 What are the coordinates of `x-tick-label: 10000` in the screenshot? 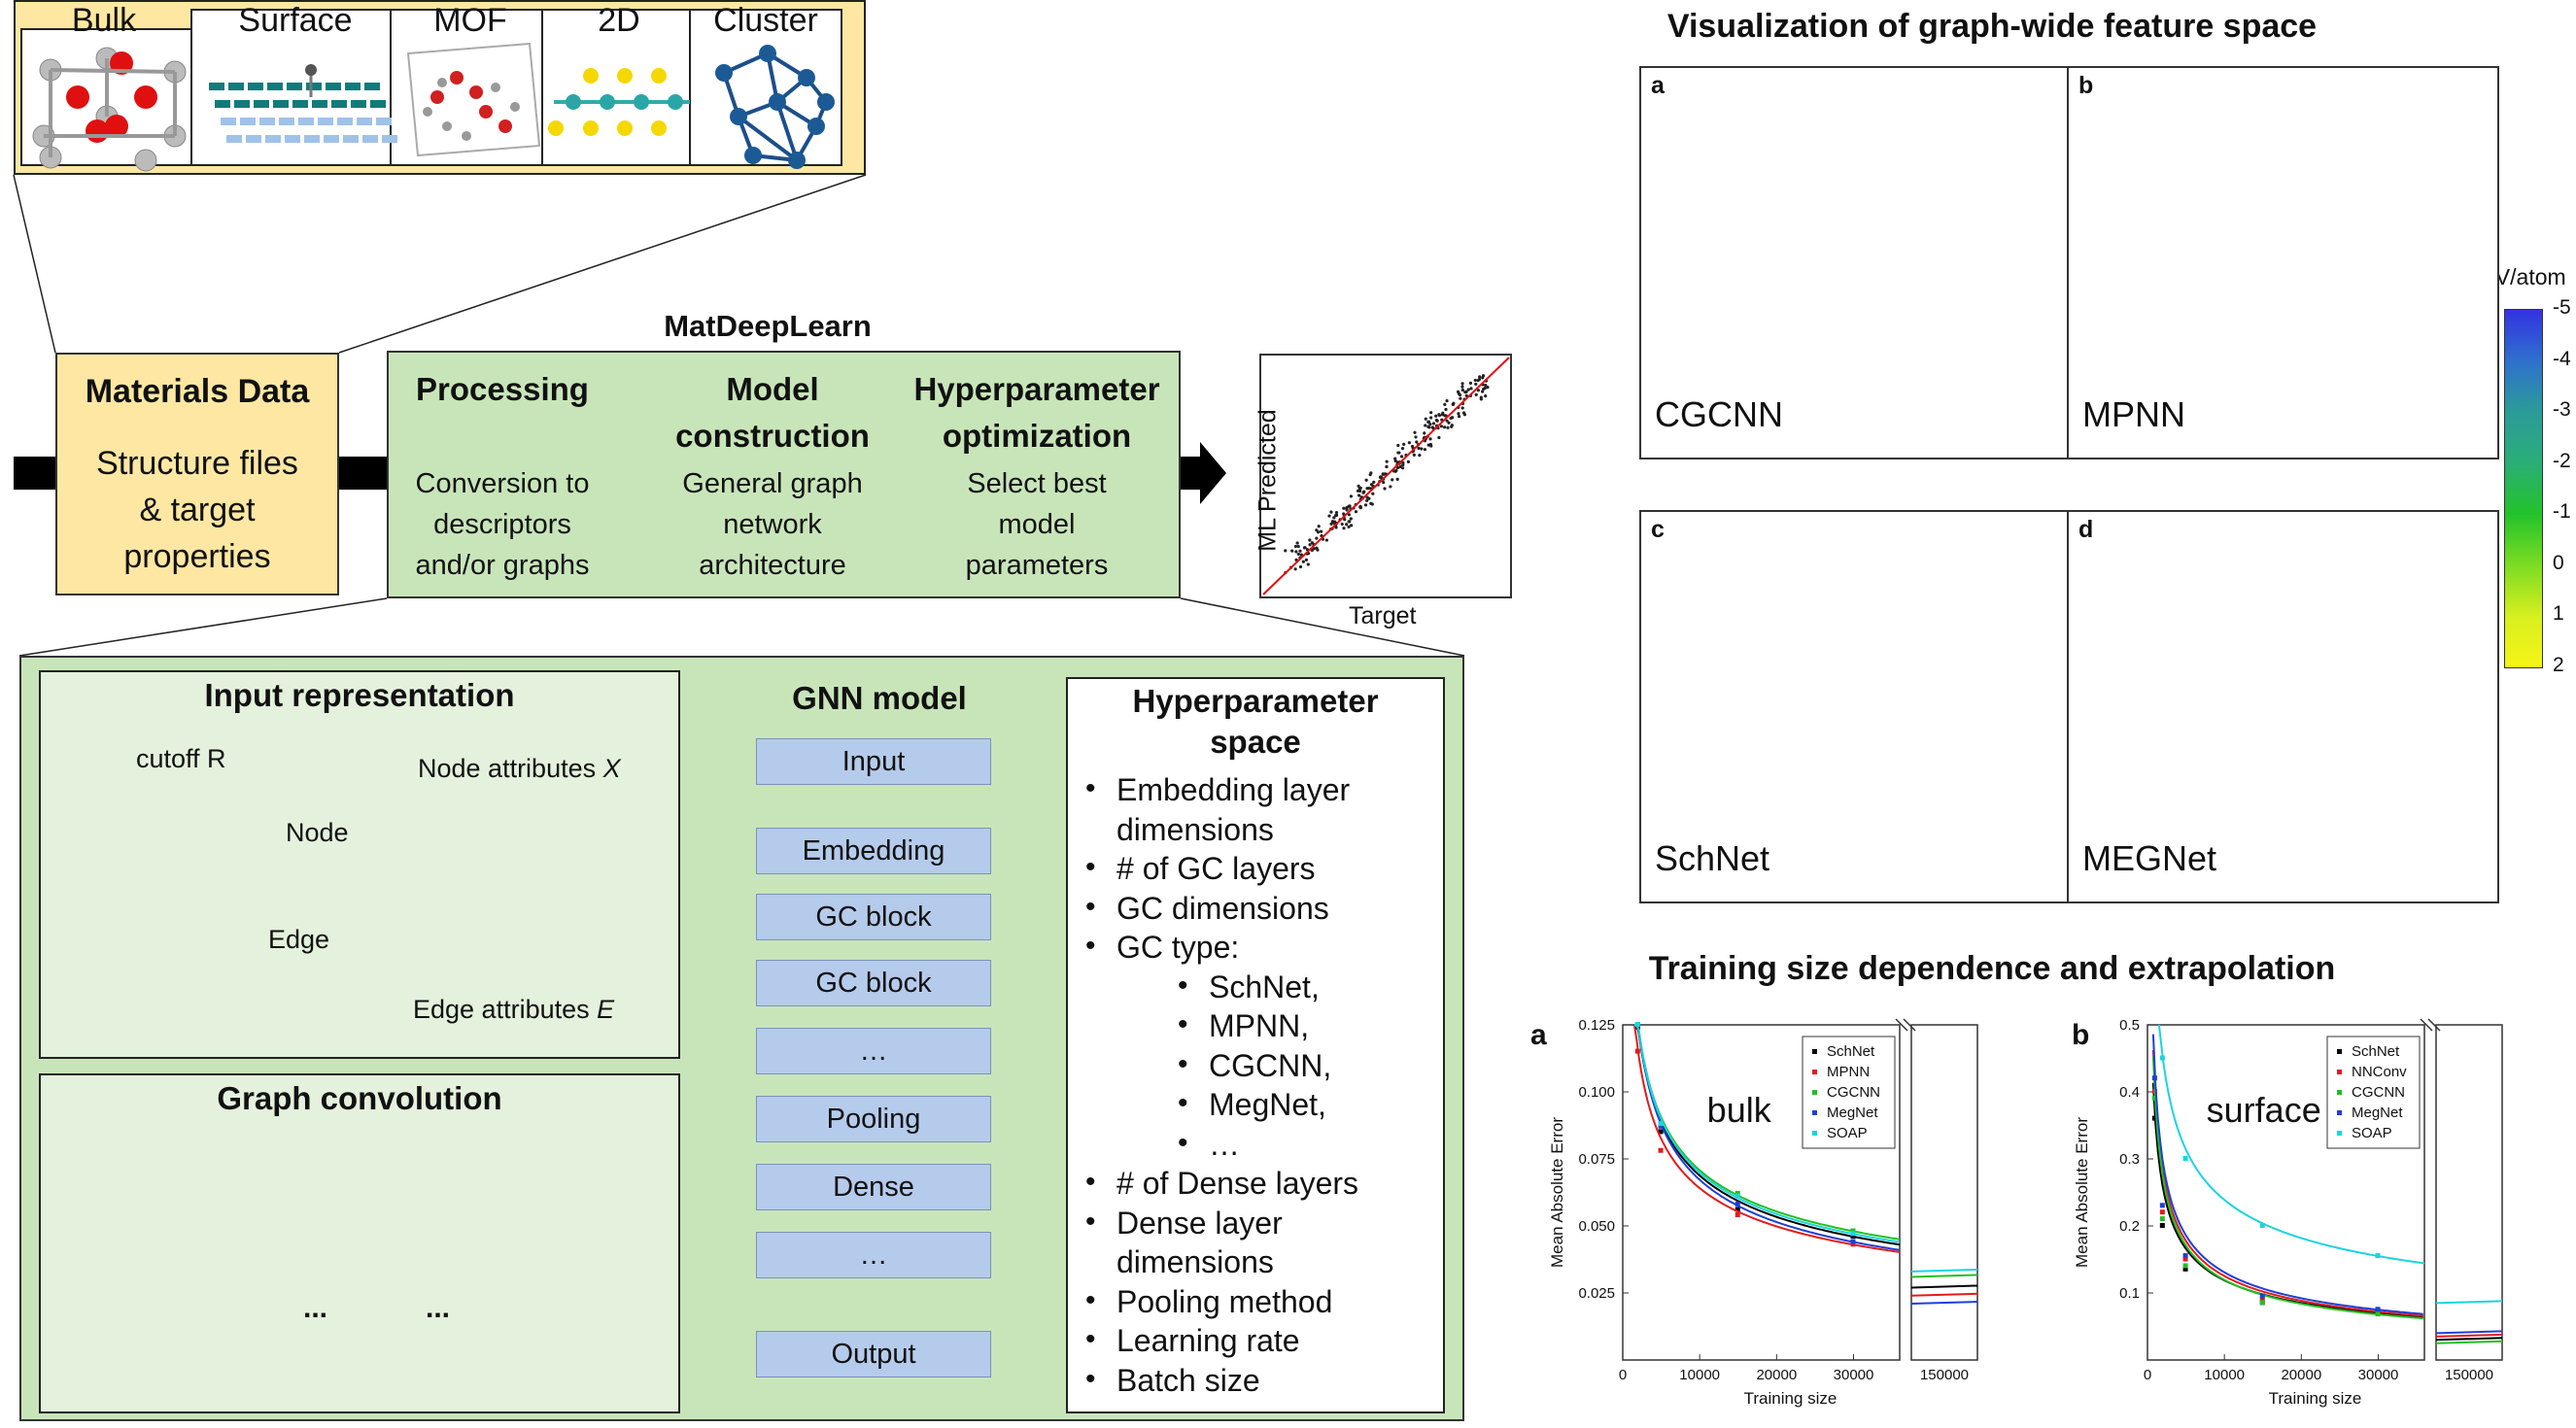 It's located at (1699, 1375).